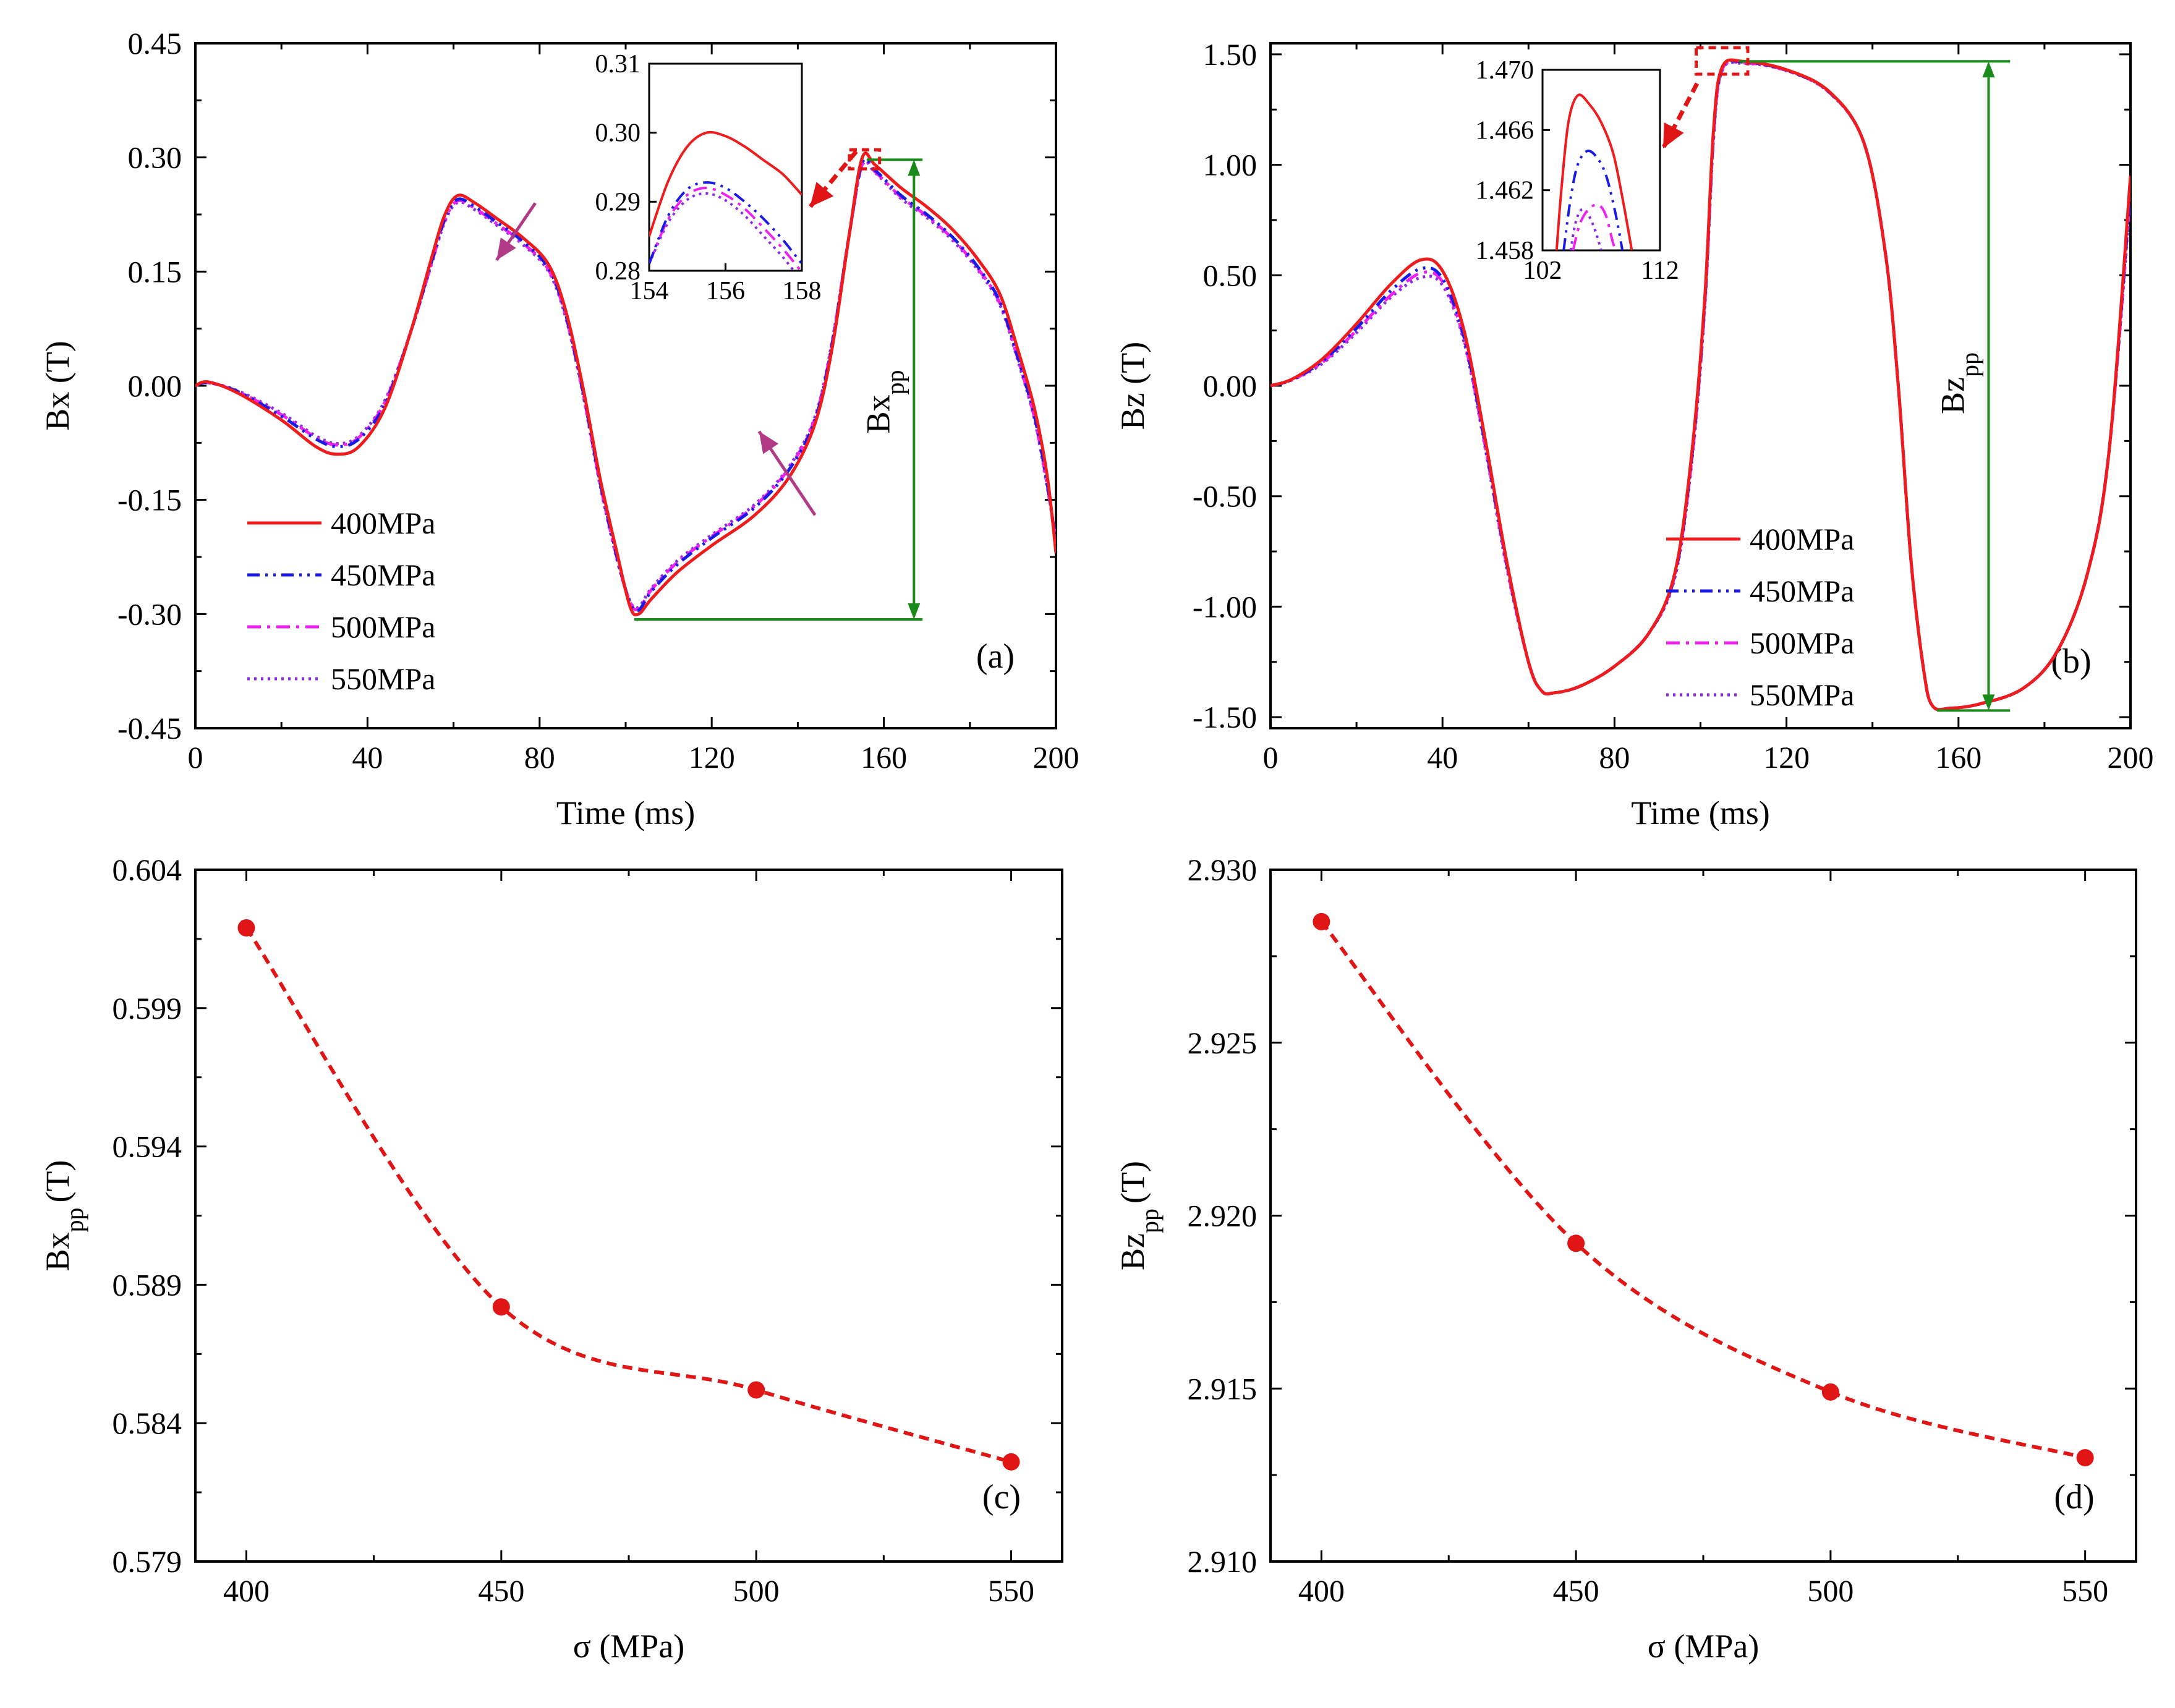 The image size is (2175, 1708). What do you see at coordinates (1681, 116) in the screenshot?
I see `zoom-arrow-line` at bounding box center [1681, 116].